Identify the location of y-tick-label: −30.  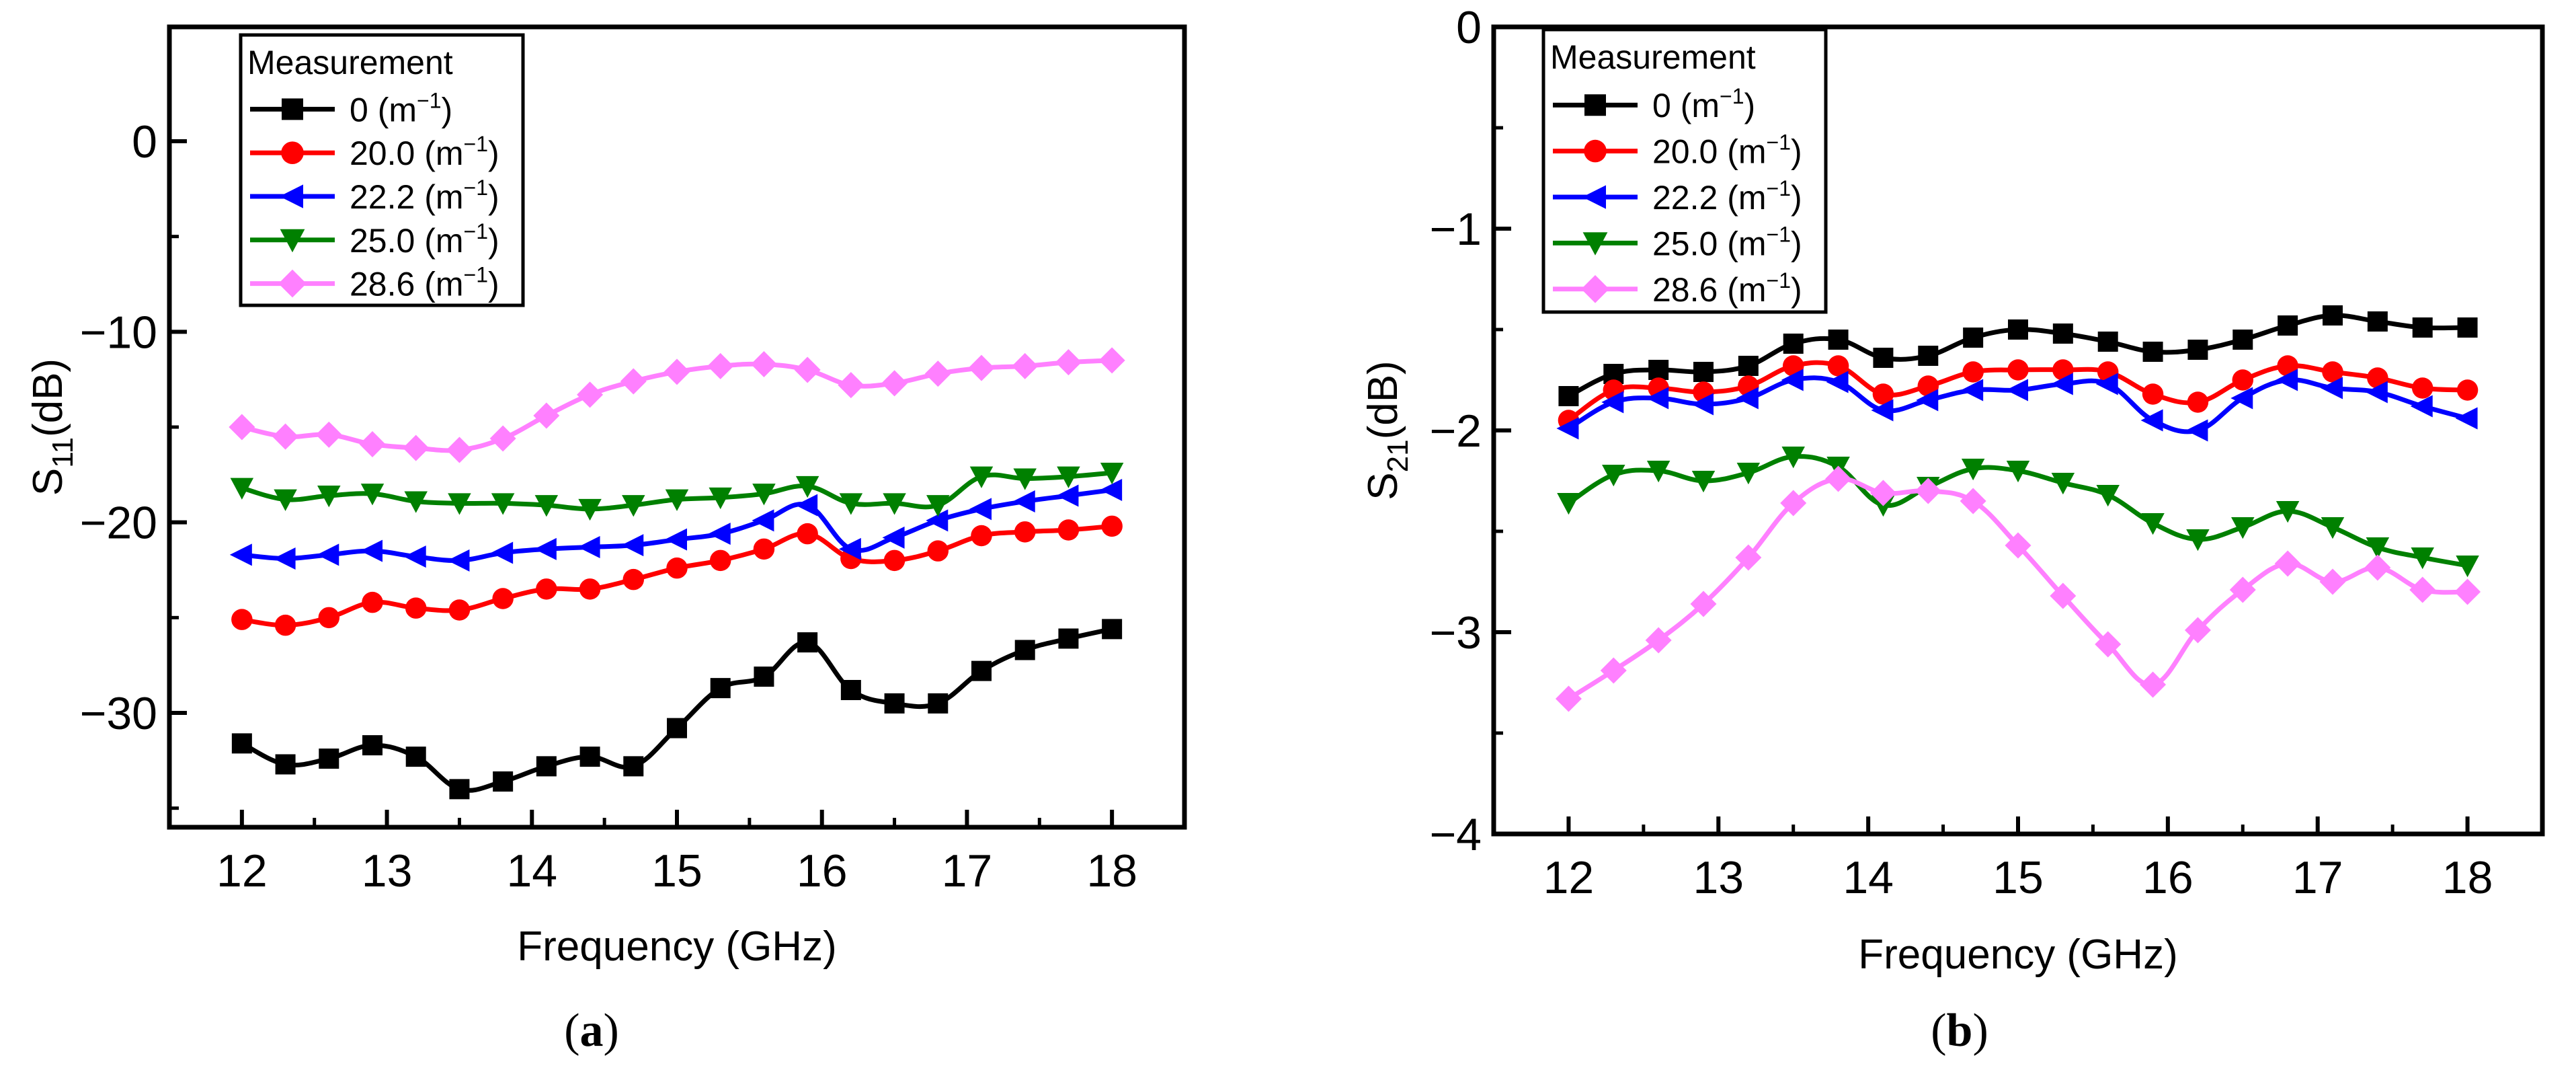
(118, 713).